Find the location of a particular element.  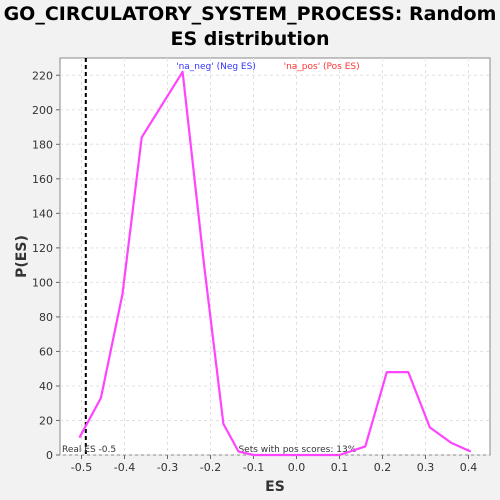

legend-entry: 'na_pos' (Pos ES) is located at coordinates (322, 67).